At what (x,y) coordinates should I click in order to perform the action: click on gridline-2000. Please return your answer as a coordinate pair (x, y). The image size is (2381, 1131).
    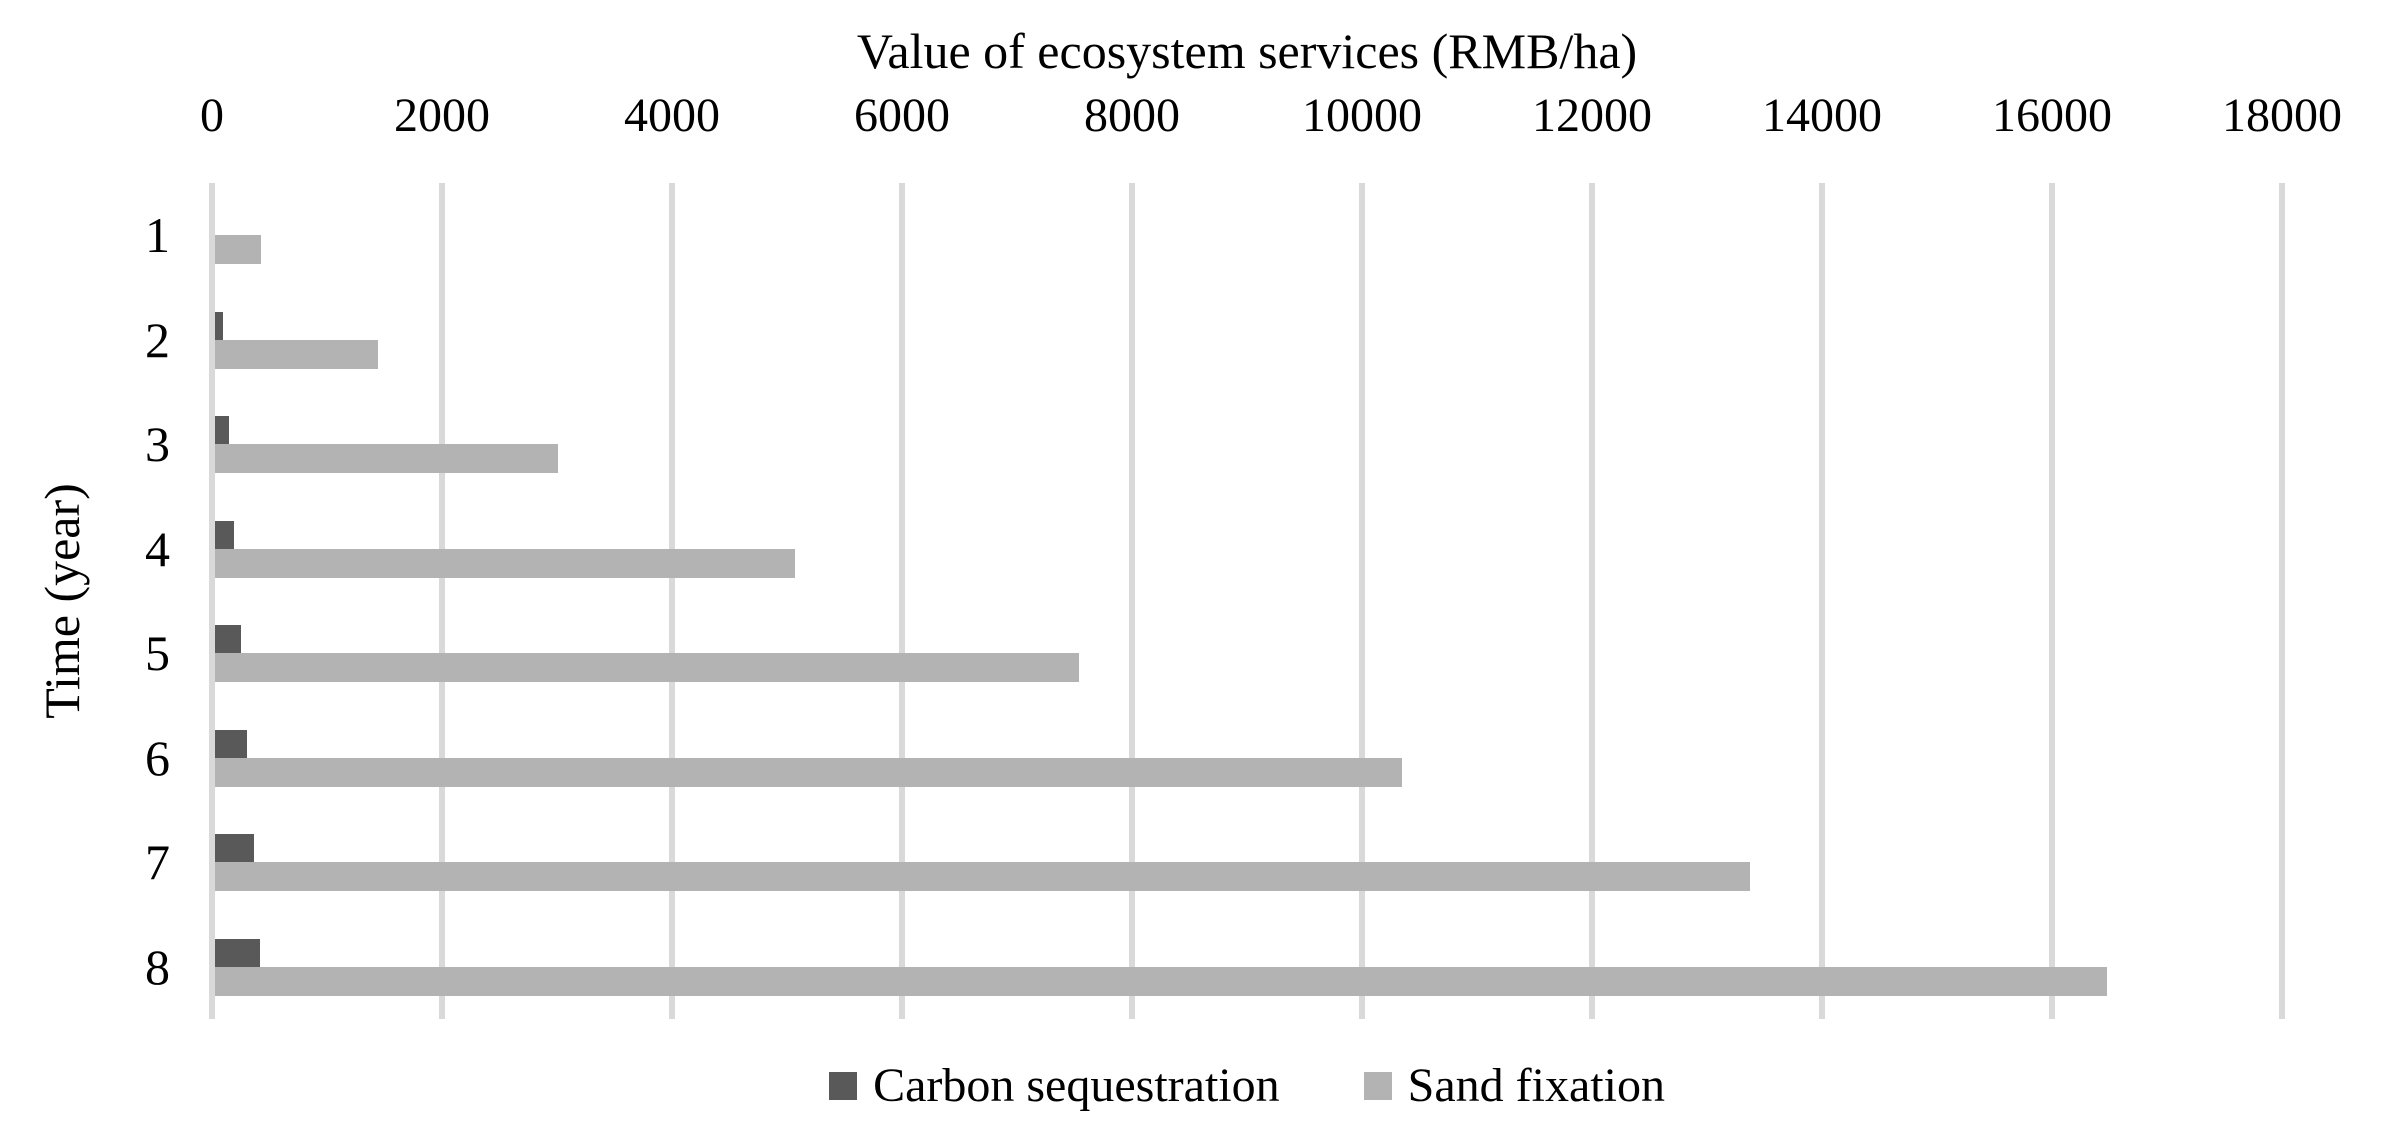
    Looking at the image, I should click on (442, 601).